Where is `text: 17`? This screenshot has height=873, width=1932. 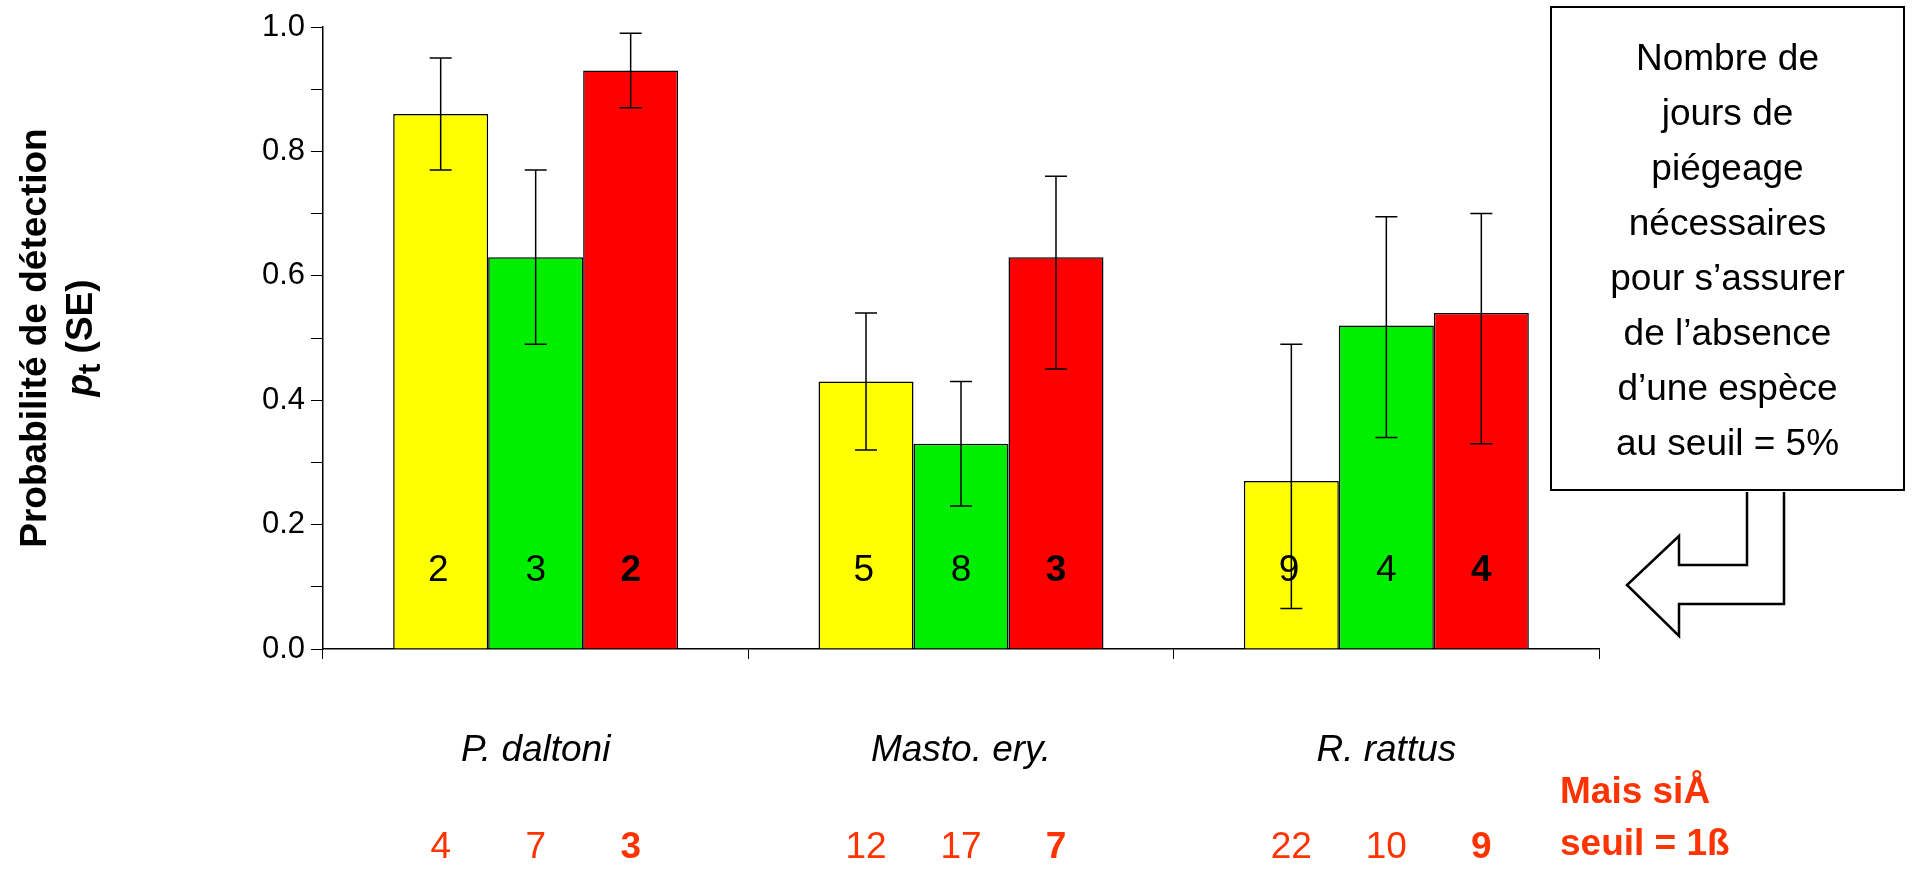
text: 17 is located at coordinates (961, 846).